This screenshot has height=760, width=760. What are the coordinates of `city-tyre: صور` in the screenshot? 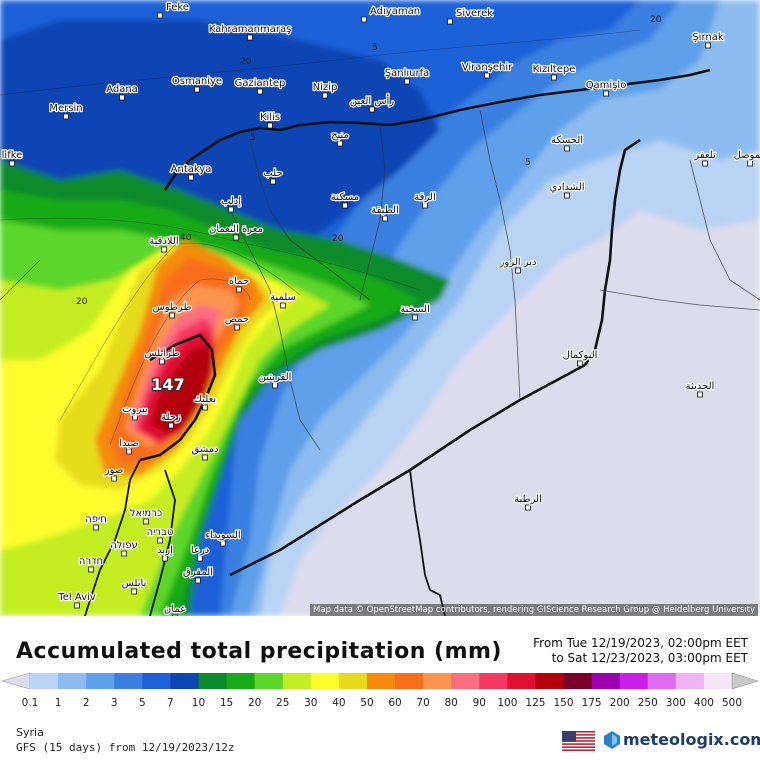 It's located at (113, 473).